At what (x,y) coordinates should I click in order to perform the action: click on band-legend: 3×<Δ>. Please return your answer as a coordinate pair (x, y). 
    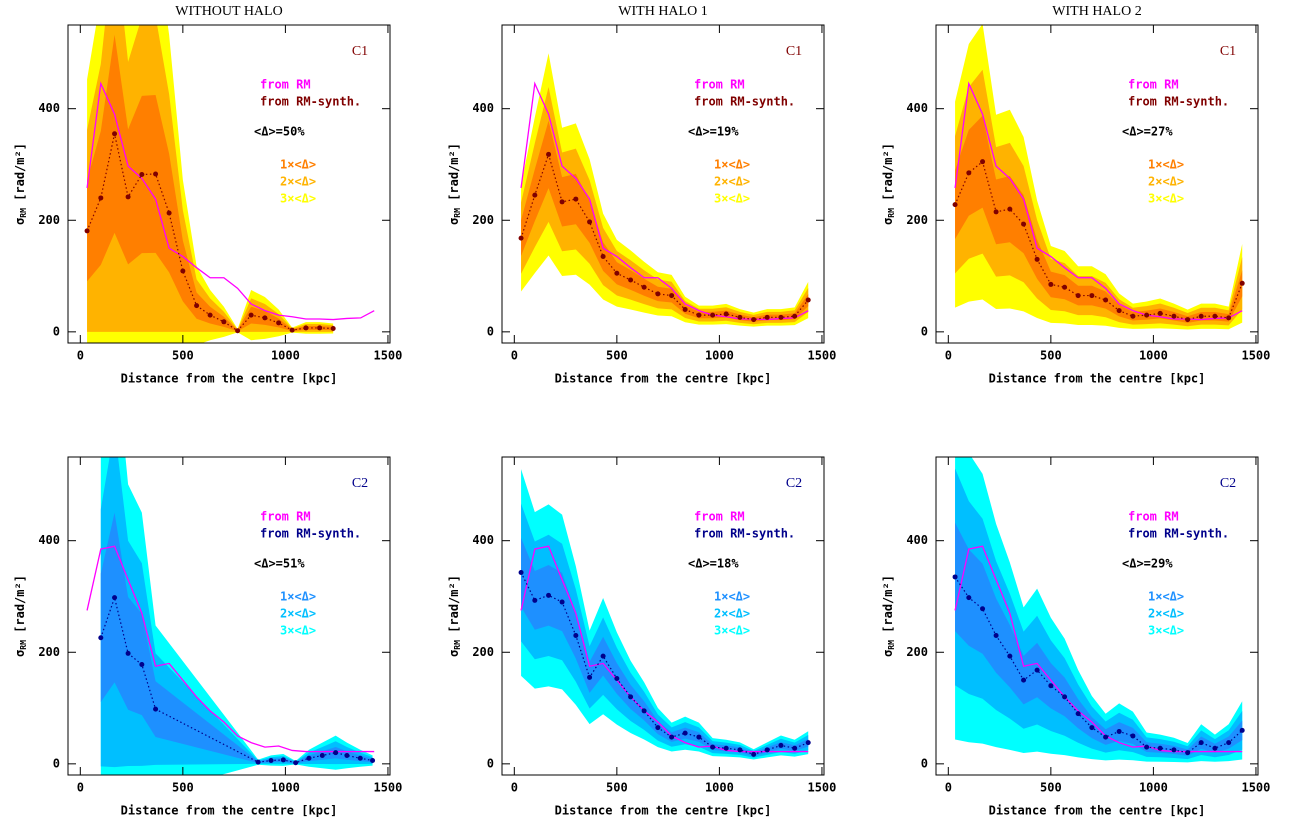
    Looking at the image, I should click on (1166, 631).